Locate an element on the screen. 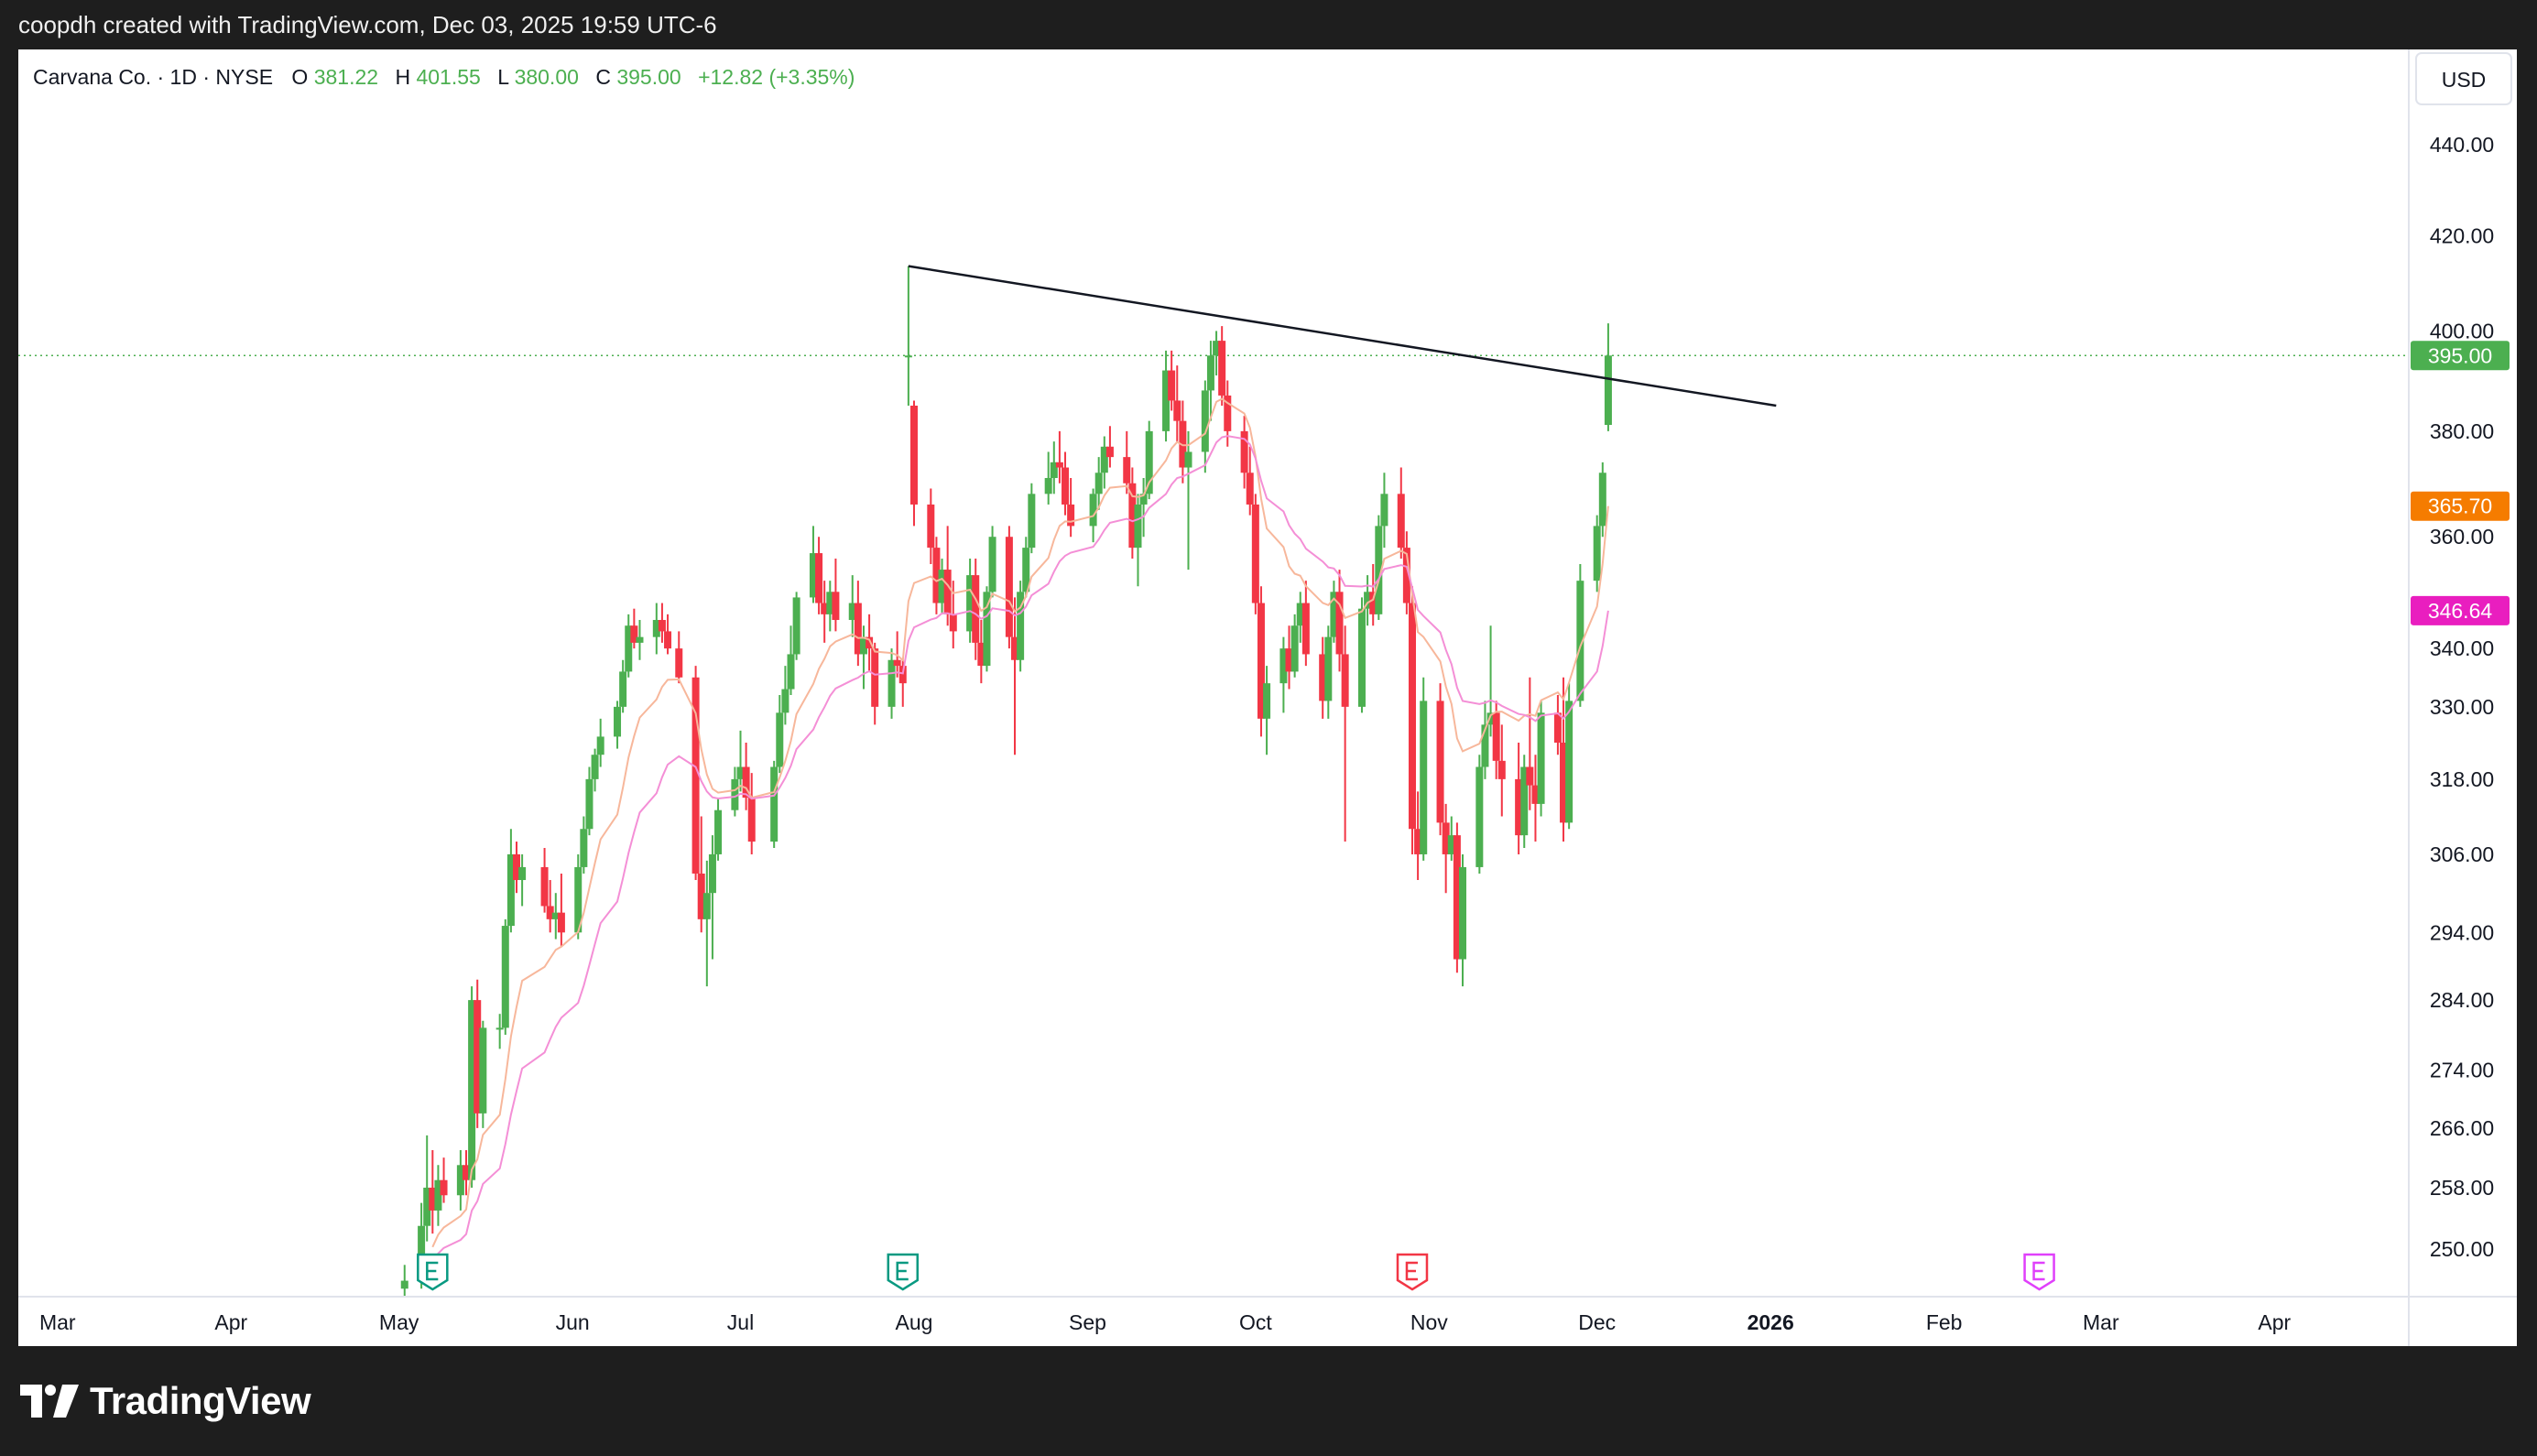  currency-button is located at coordinates (2463, 78).